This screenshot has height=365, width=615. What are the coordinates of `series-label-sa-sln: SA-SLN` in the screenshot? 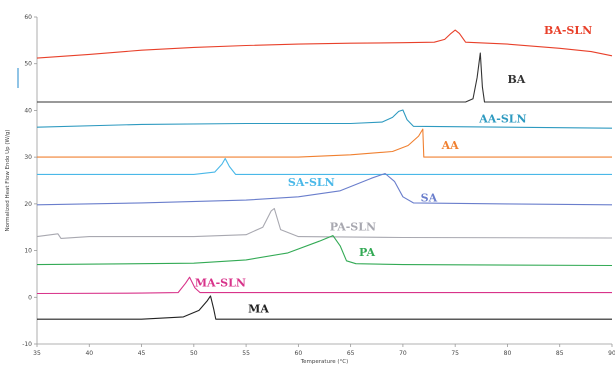 It's located at (311, 182).